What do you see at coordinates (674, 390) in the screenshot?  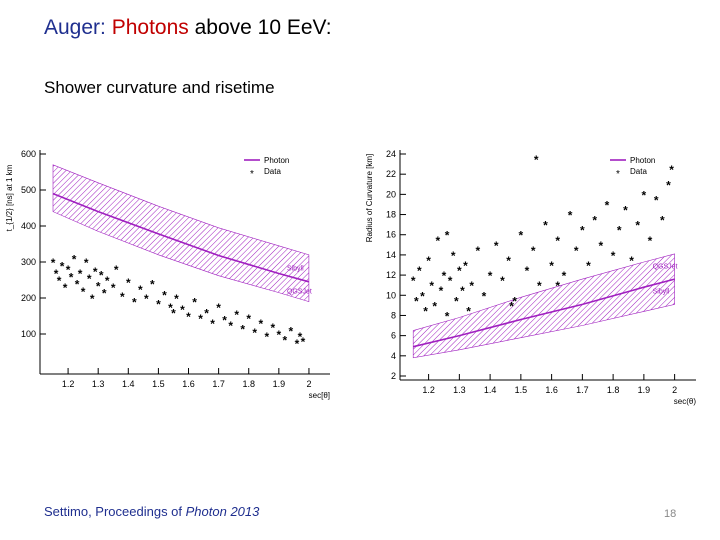 I see `x-tick-label: 2` at bounding box center [674, 390].